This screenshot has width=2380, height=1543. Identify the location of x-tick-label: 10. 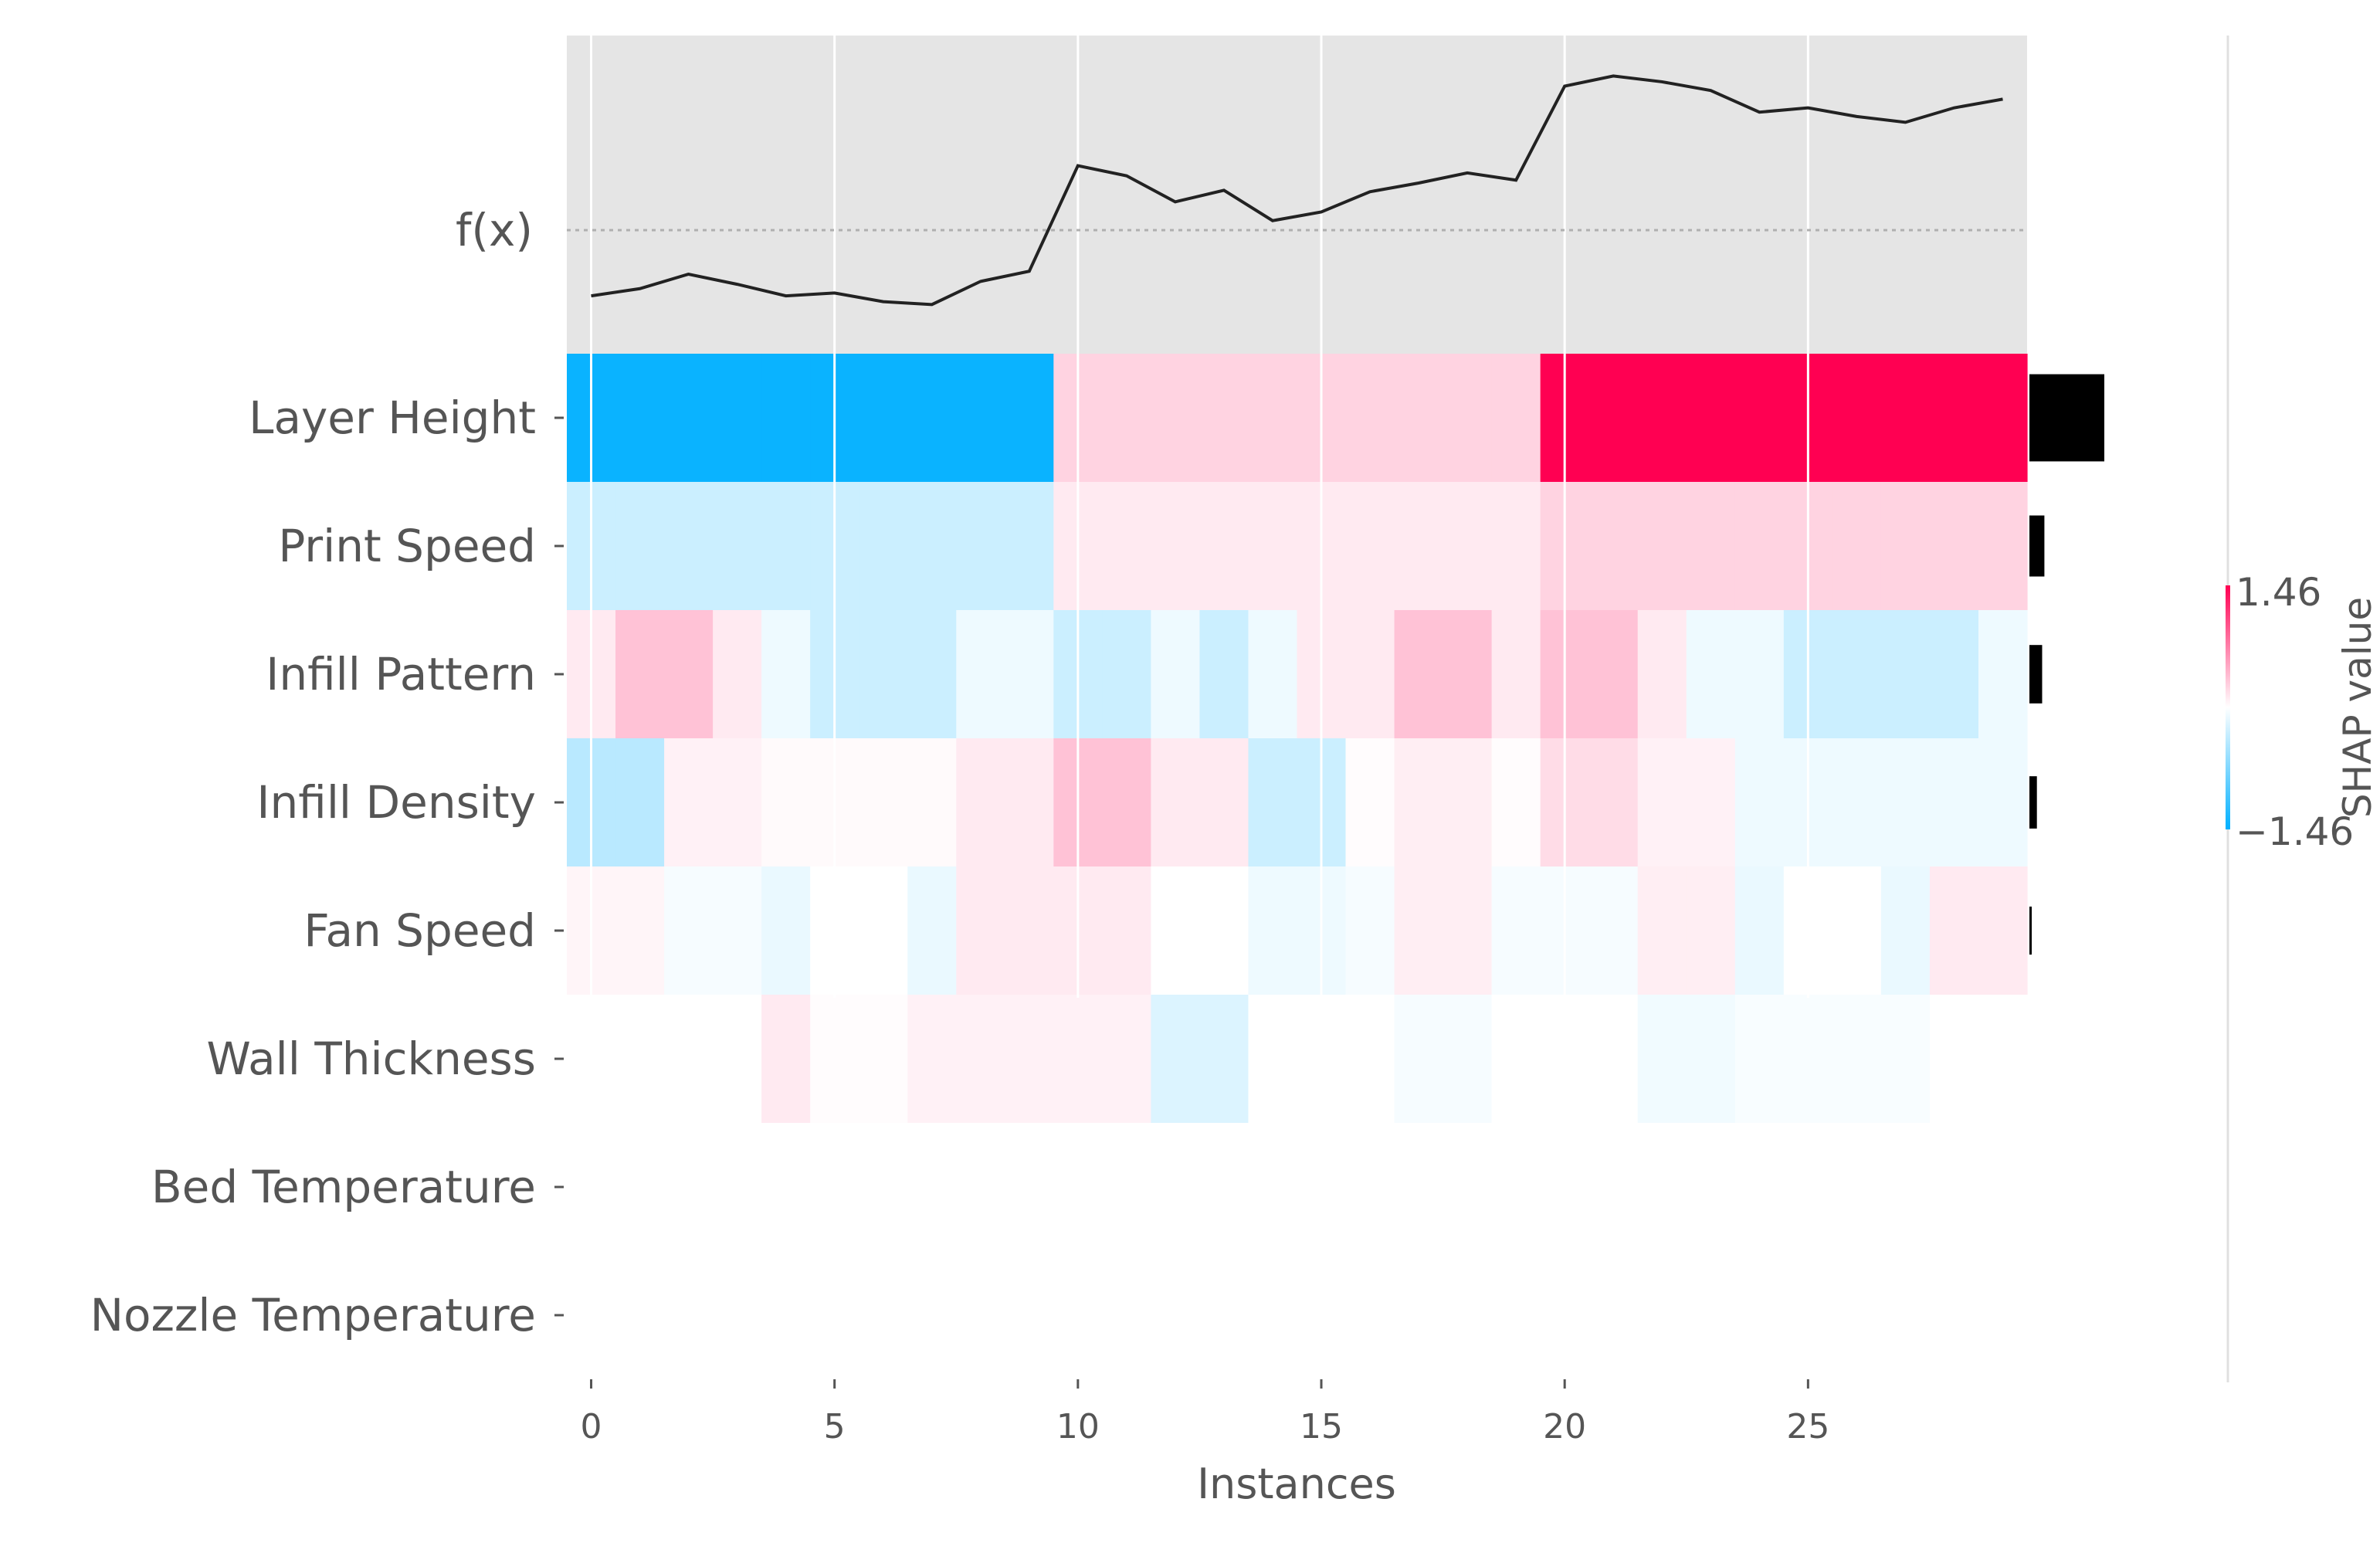
(1078, 1426).